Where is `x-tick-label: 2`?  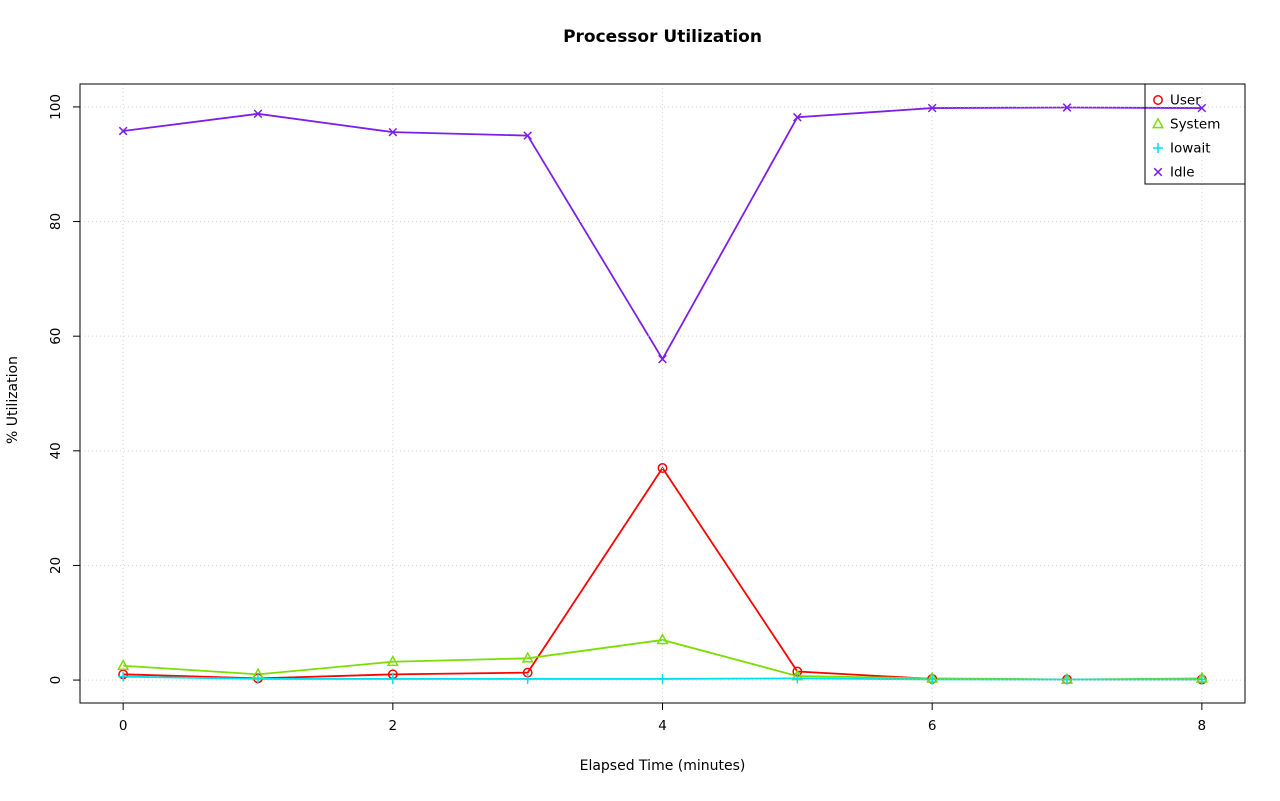 x-tick-label: 2 is located at coordinates (393, 726).